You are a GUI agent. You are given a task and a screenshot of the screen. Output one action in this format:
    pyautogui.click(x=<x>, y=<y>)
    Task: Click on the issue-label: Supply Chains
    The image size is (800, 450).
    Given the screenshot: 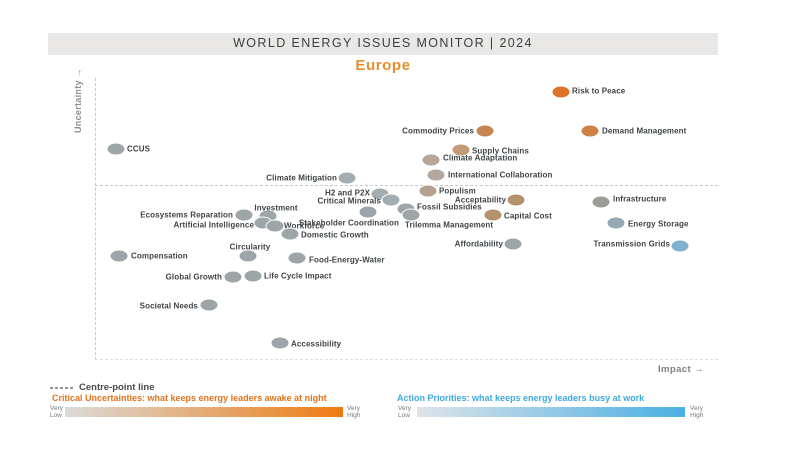 What is the action you would take?
    pyautogui.click(x=500, y=151)
    